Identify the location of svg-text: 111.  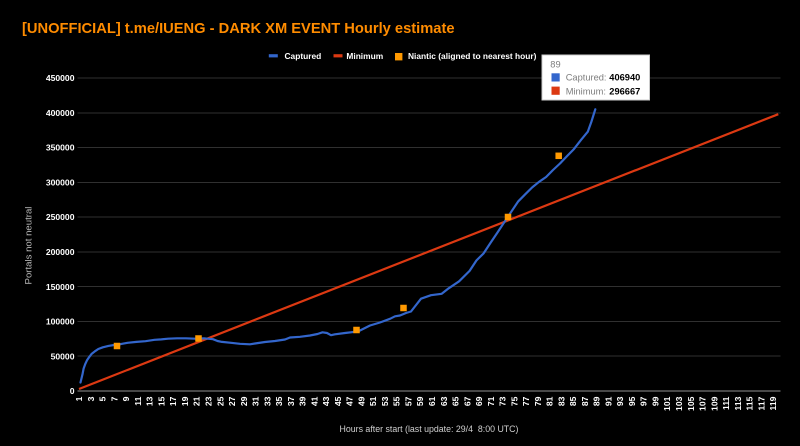
(726, 403).